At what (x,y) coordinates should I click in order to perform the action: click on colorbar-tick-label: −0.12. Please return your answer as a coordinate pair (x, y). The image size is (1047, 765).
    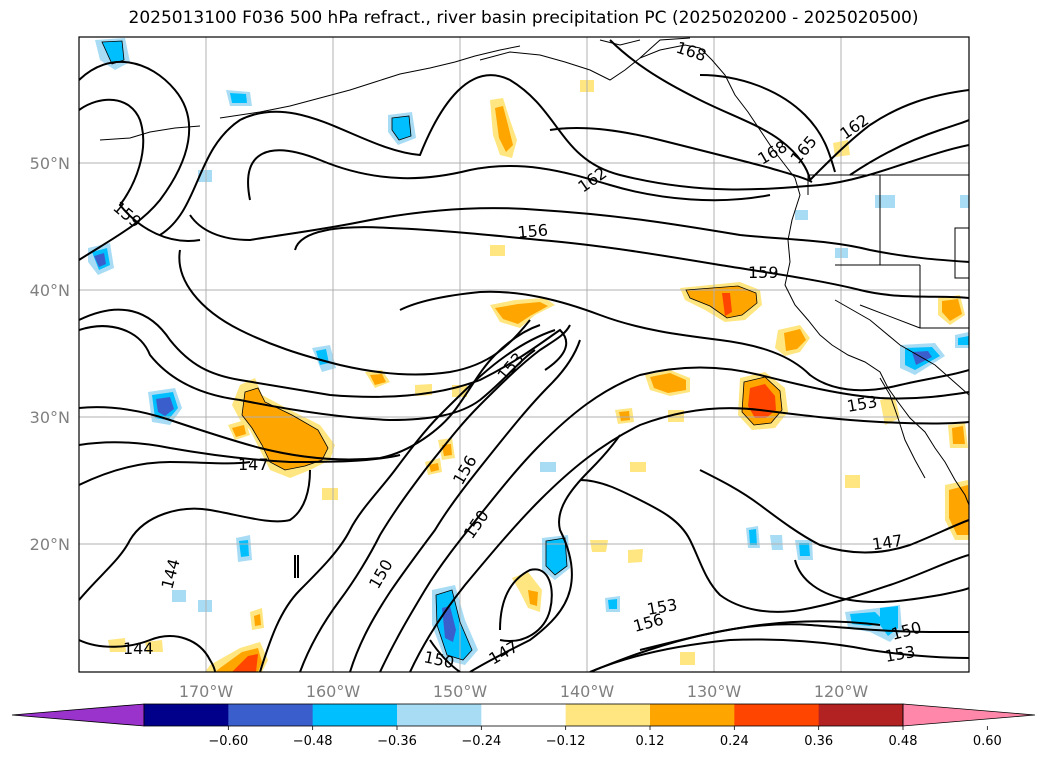
    Looking at the image, I should click on (566, 741).